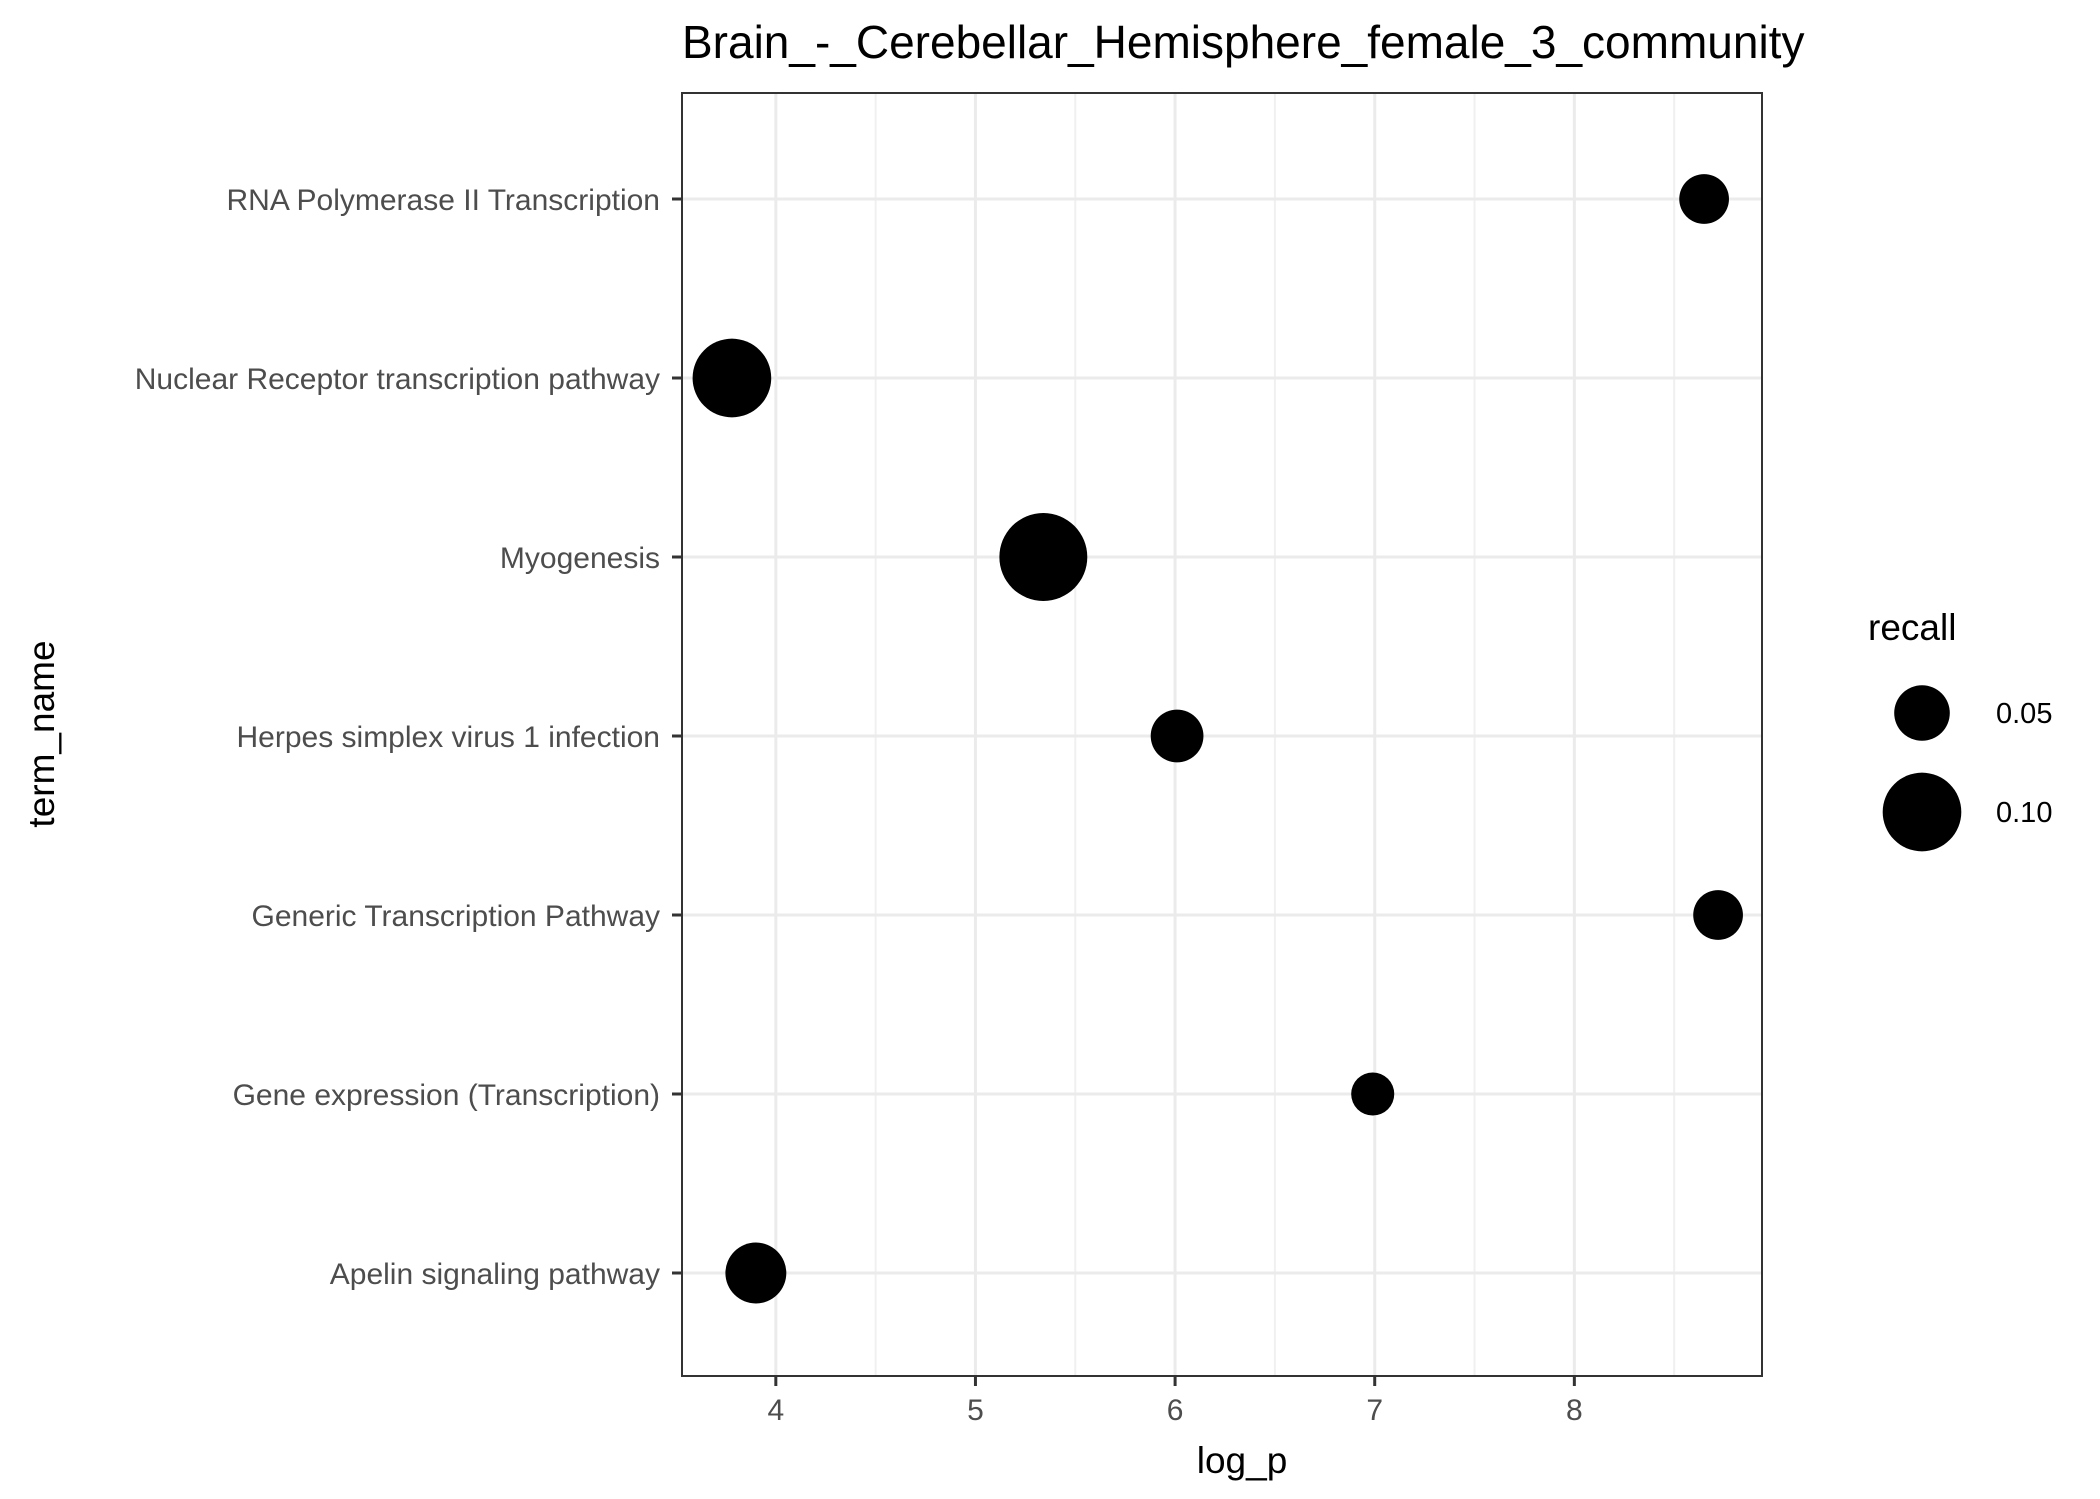  Describe the element at coordinates (580, 558) in the screenshot. I see `y-tick-label: Myogenesis` at that location.